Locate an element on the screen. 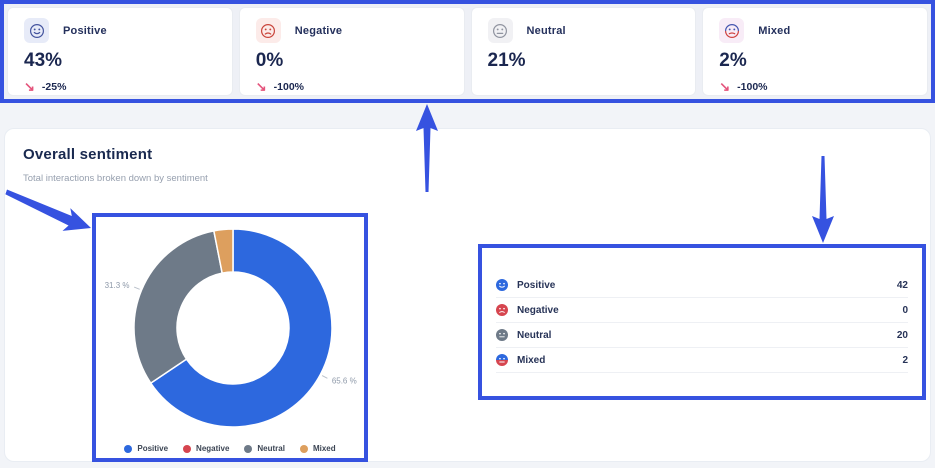 Image resolution: width=935 pixels, height=468 pixels. stat-card-label: Positive is located at coordinates (85, 30).